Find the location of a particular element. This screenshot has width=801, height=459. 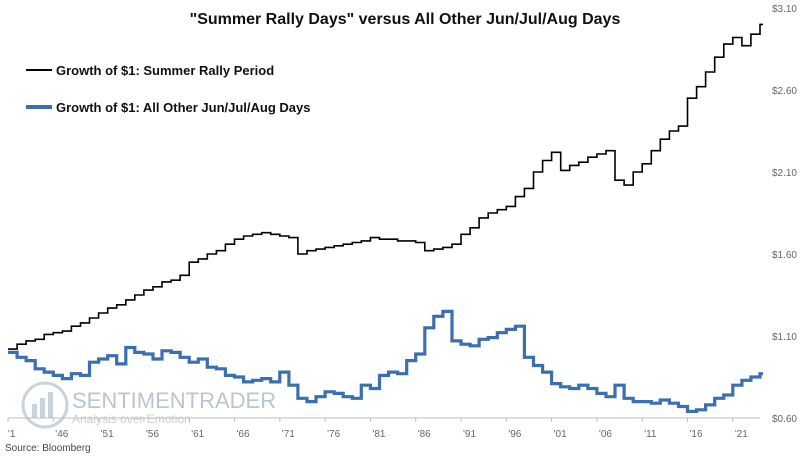

x-tick-label: '51 is located at coordinates (107, 434).